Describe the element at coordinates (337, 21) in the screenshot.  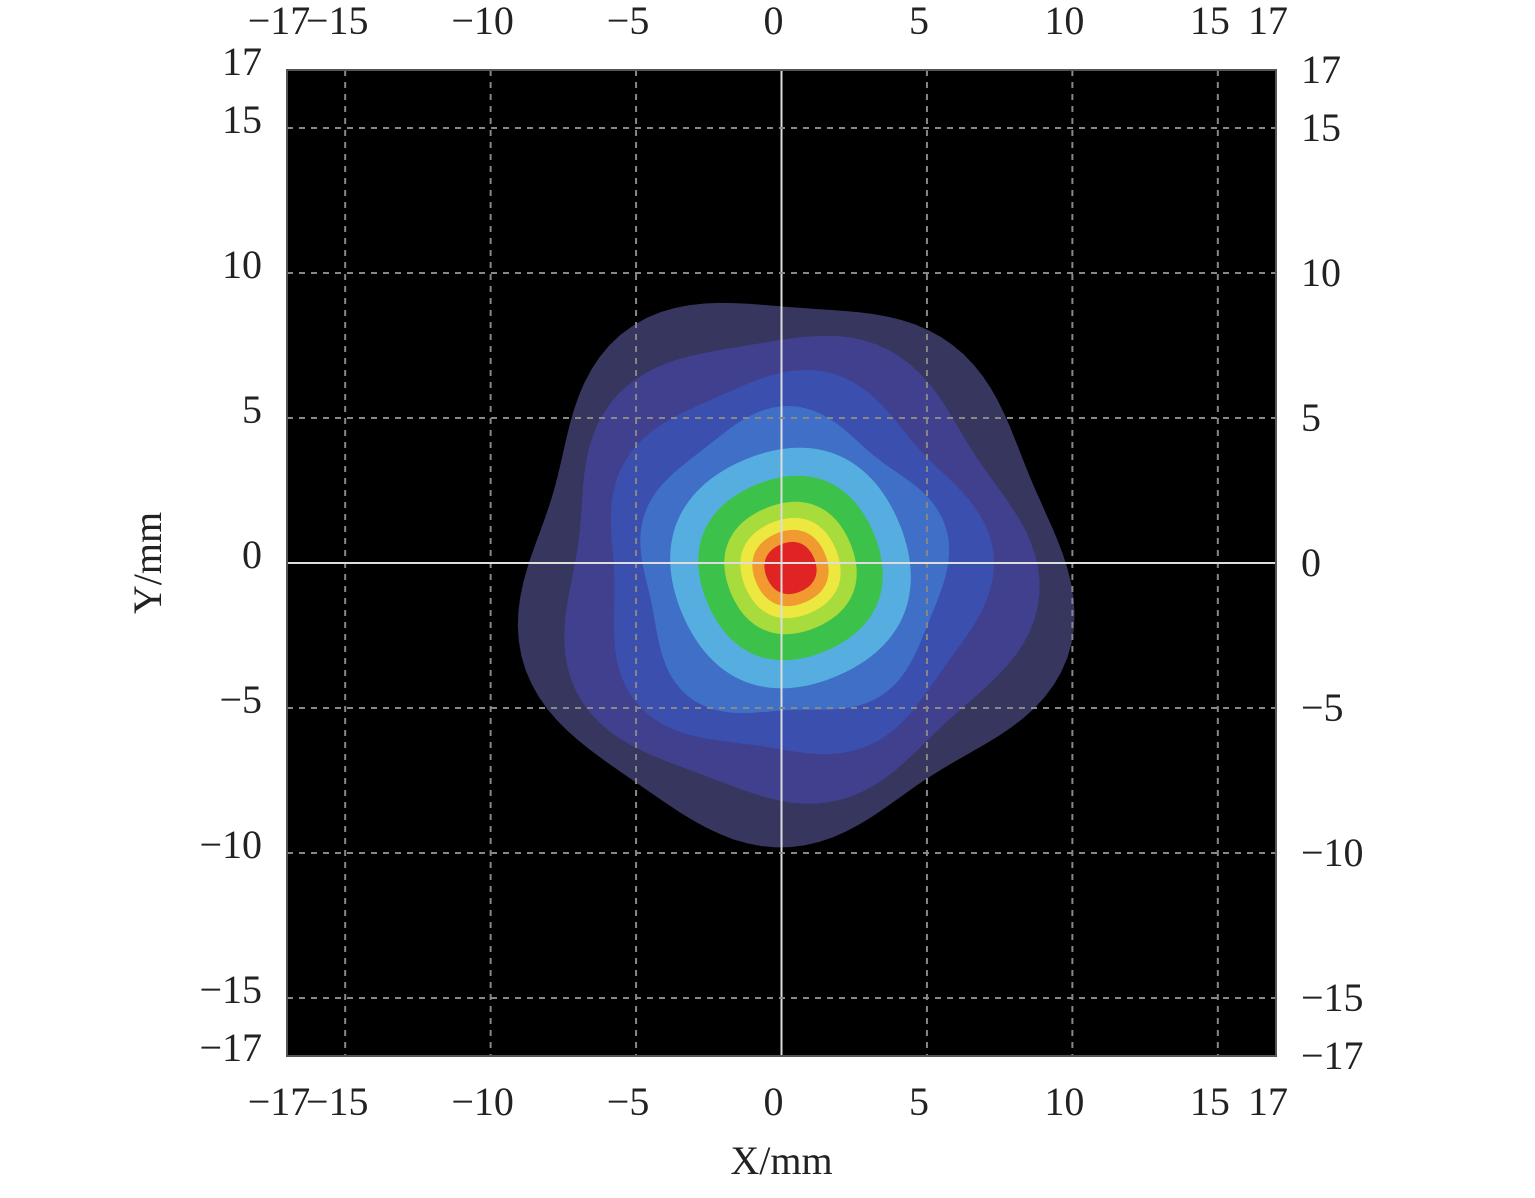
I see `x-tick-label-top: −15` at that location.